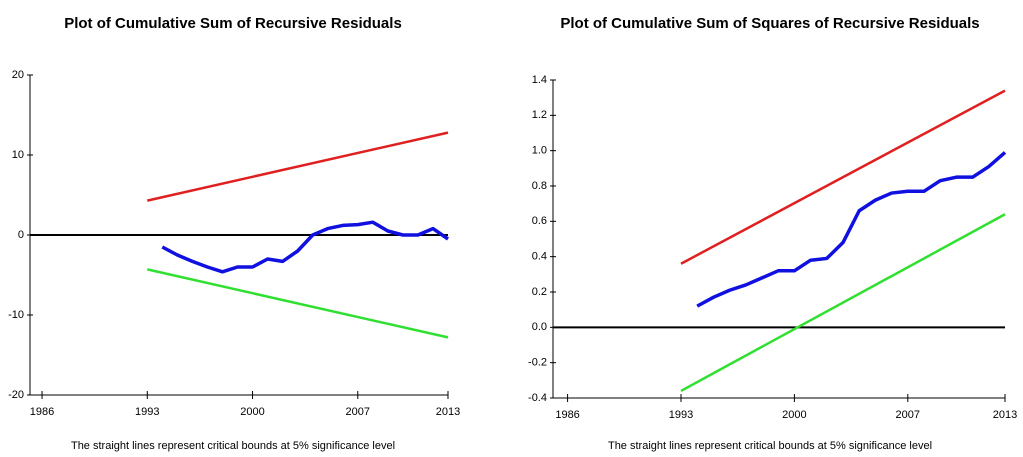 This screenshot has width=1023, height=457. I want to click on y-tick-label: 0, so click(21, 235).